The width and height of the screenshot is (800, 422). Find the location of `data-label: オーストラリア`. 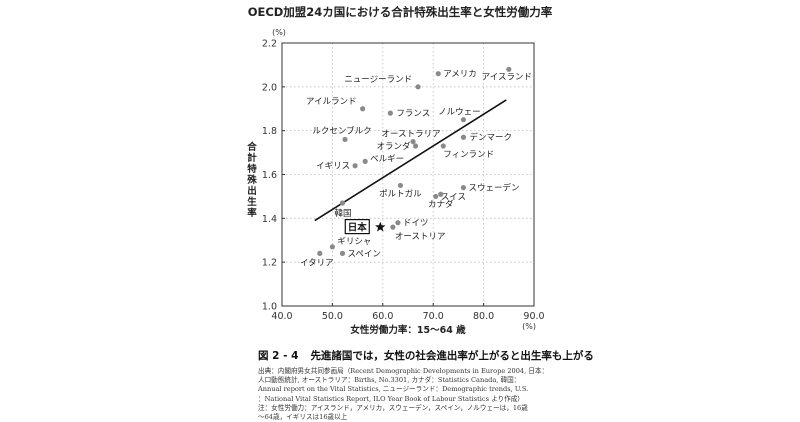

data-label: オーストラリア is located at coordinates (411, 135).